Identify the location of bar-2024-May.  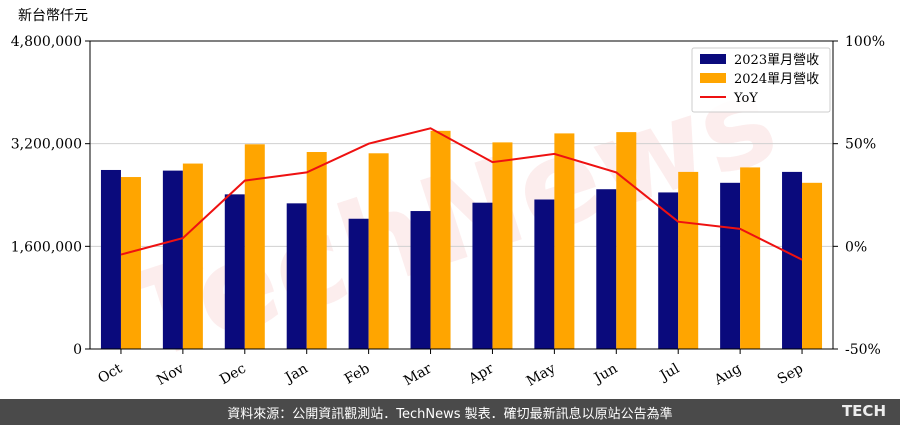
(564, 241).